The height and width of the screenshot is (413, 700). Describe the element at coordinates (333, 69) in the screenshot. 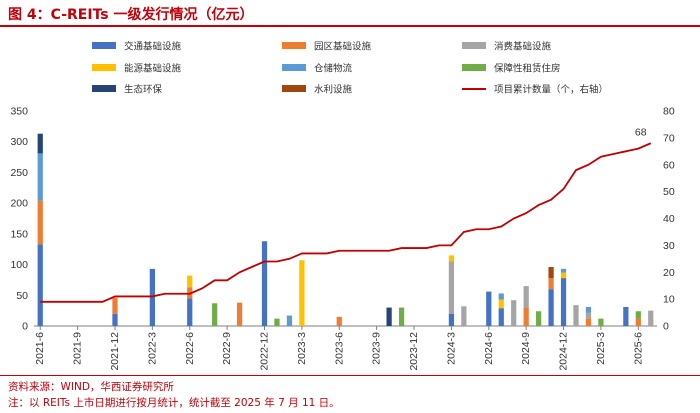

I see `legend-label: 仓储物流` at that location.